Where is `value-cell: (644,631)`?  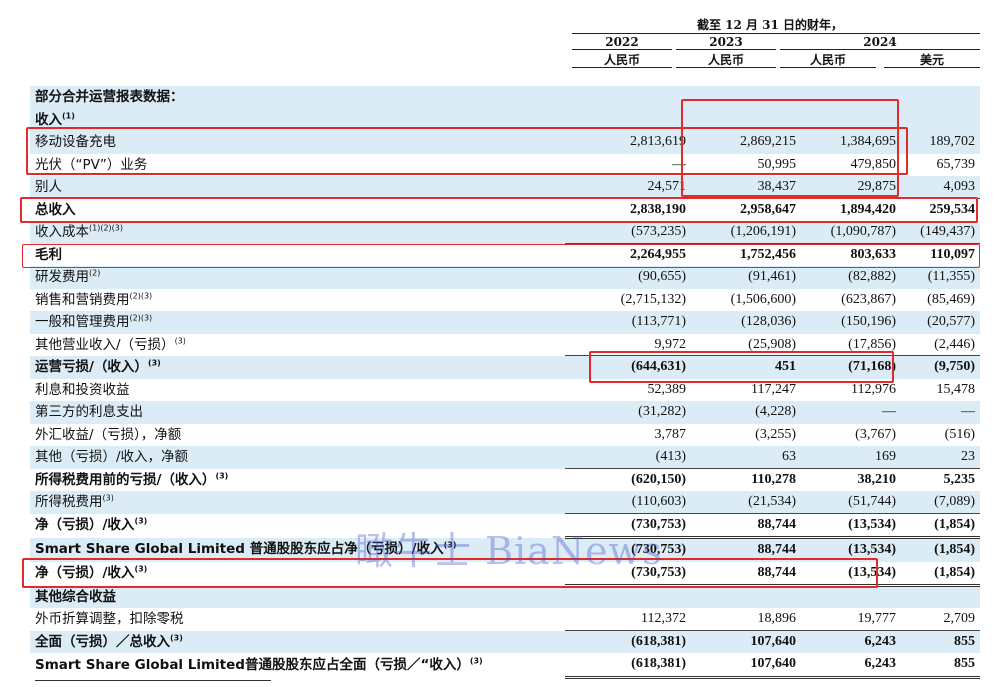
value-cell: (644,631) is located at coordinates (628, 367).